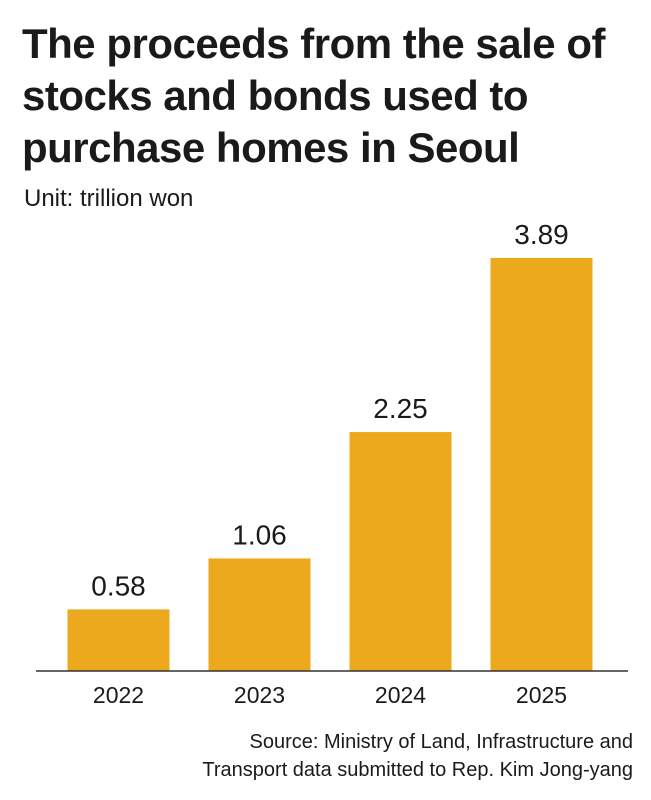  What do you see at coordinates (259, 534) in the screenshot?
I see `data-label-2023: 1.06` at bounding box center [259, 534].